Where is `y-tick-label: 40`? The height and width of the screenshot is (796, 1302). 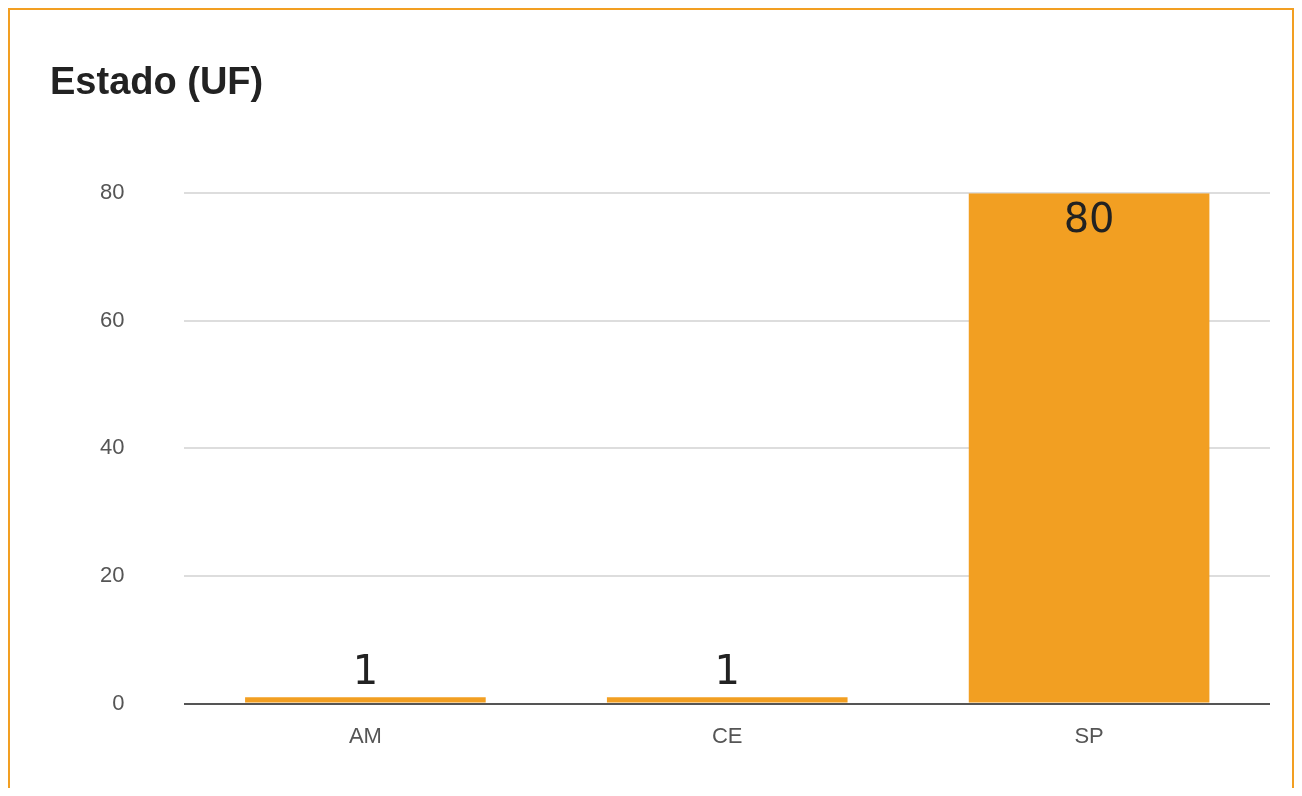
y-tick-label: 40 is located at coordinates (112, 447).